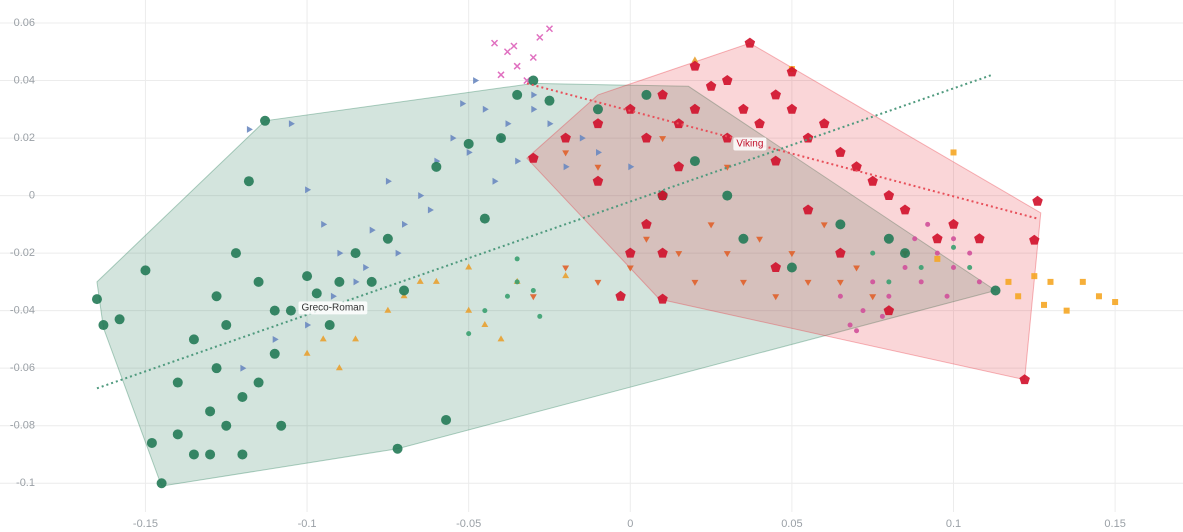 This screenshot has height=532, width=1183. What do you see at coordinates (782, 151) in the screenshot?
I see `trend-line` at bounding box center [782, 151].